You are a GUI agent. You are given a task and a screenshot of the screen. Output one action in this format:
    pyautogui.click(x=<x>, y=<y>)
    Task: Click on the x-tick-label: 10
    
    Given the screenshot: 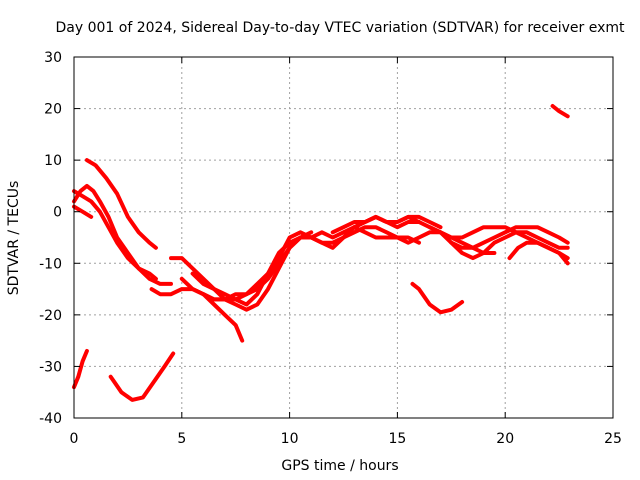 What is the action you would take?
    pyautogui.click(x=290, y=439)
    